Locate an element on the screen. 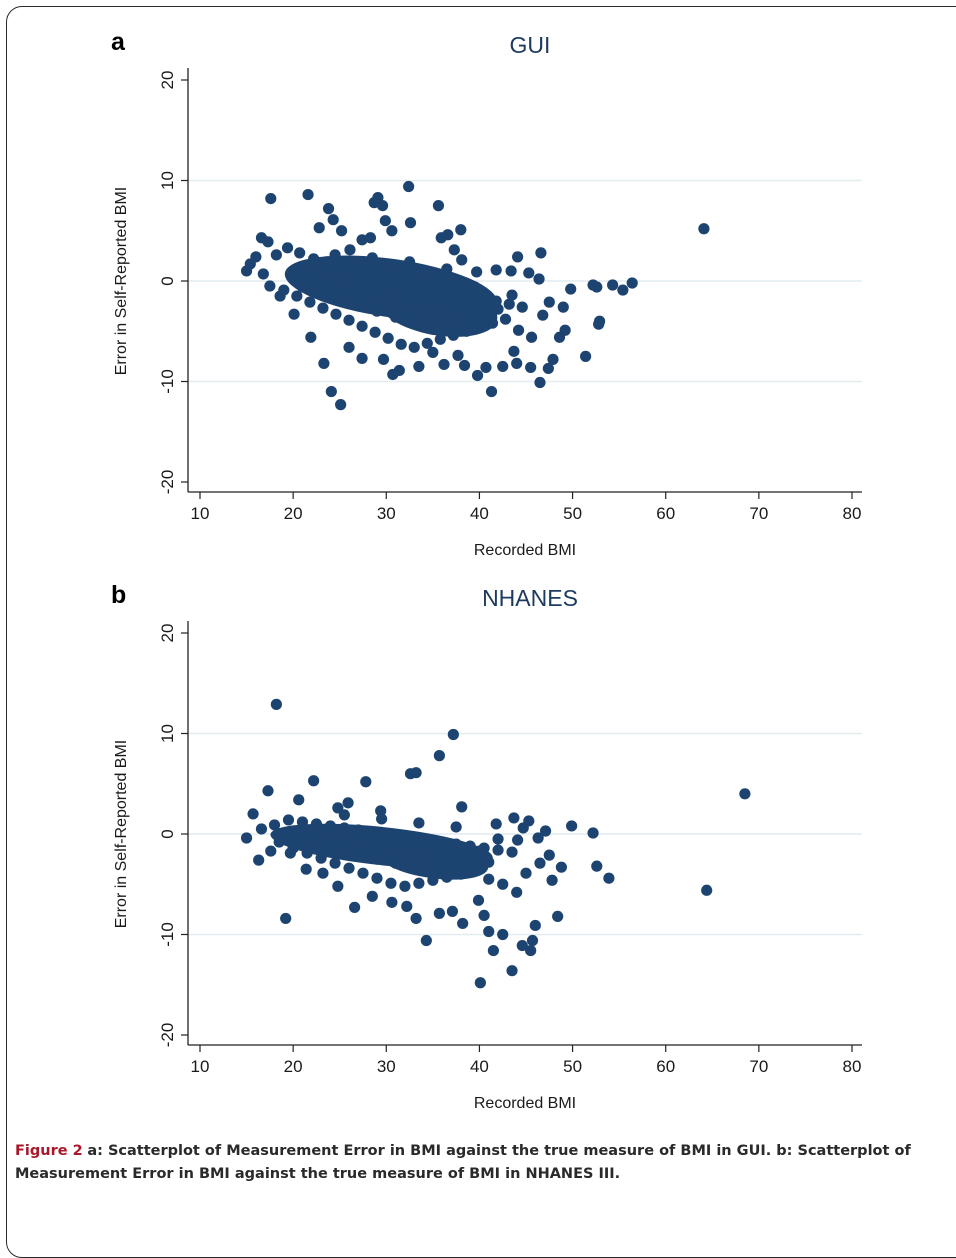  x-tick-label: 20 is located at coordinates (293, 513).